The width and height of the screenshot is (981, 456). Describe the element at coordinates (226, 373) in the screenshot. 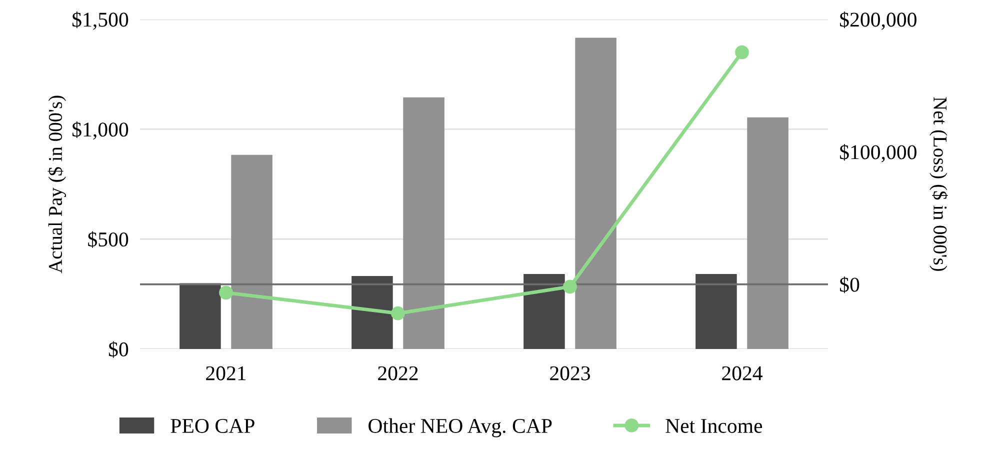

I see `x-tick-label: 2021` at that location.